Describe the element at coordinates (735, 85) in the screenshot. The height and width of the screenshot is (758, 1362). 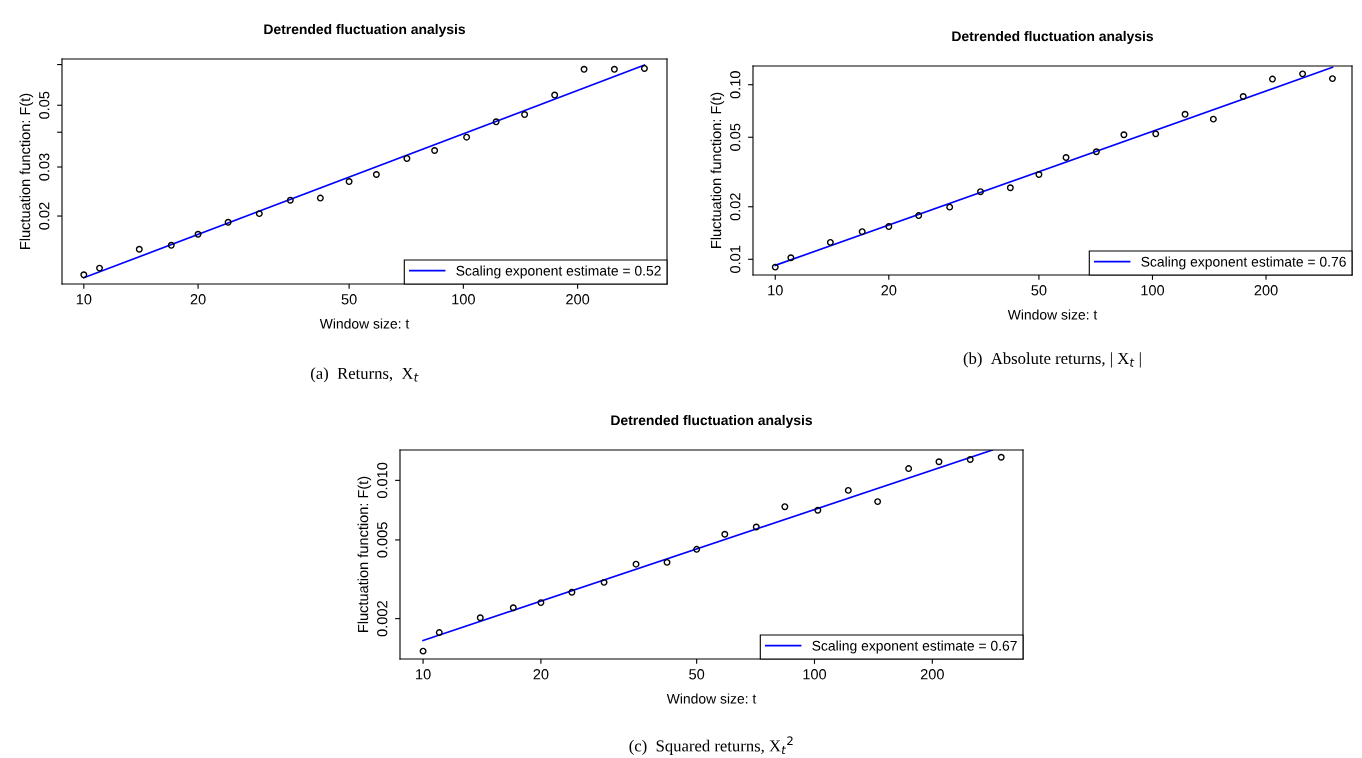
I see `y-tick-label: 0.10` at that location.